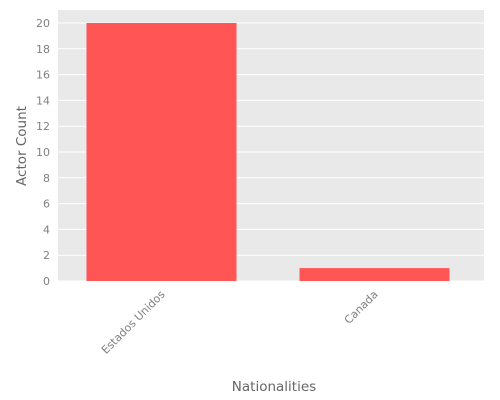  What do you see at coordinates (22, 146) in the screenshot?
I see `y-axis-title: Actor Count` at bounding box center [22, 146].